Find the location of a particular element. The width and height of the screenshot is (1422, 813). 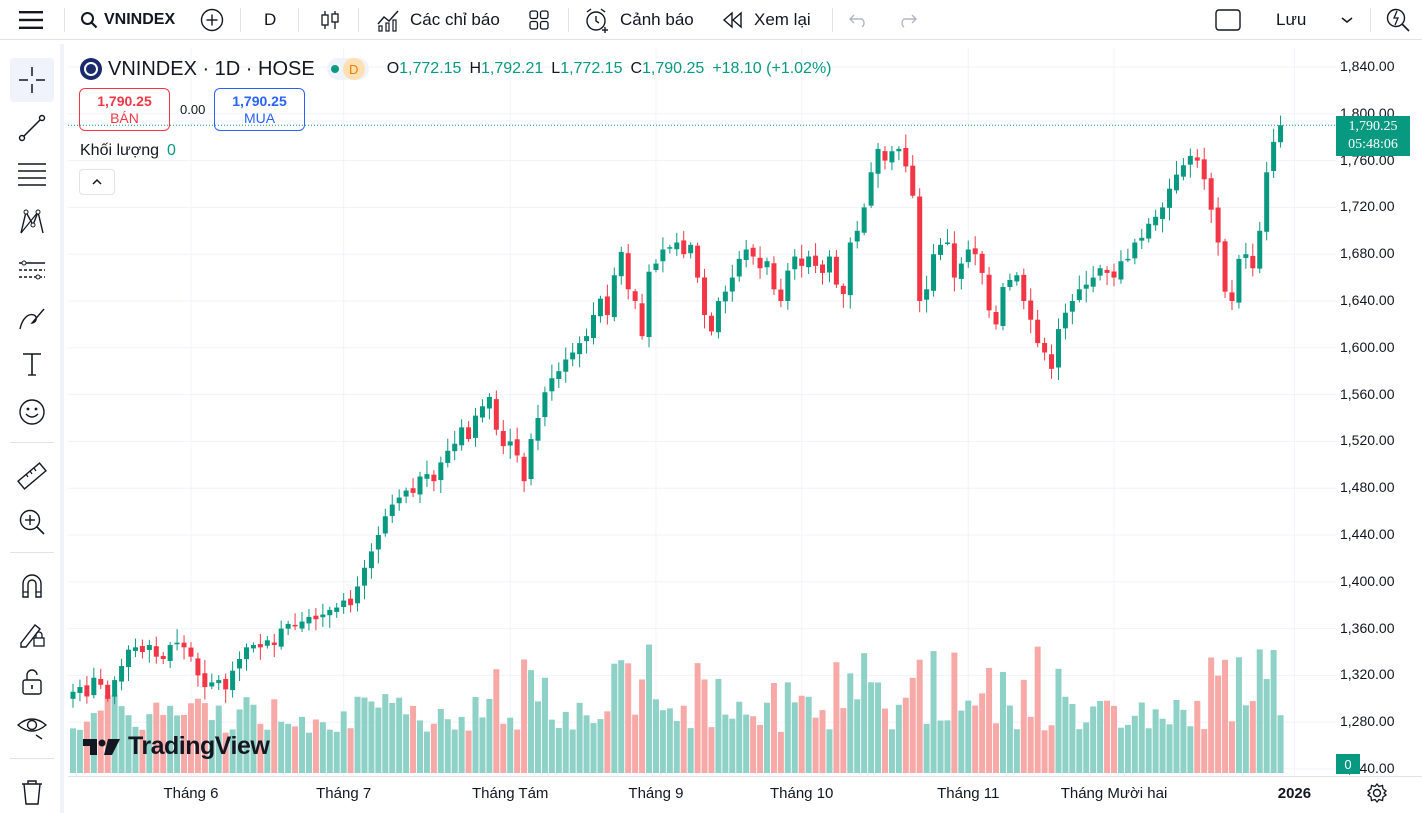

collapse-legend-button is located at coordinates (97, 182).